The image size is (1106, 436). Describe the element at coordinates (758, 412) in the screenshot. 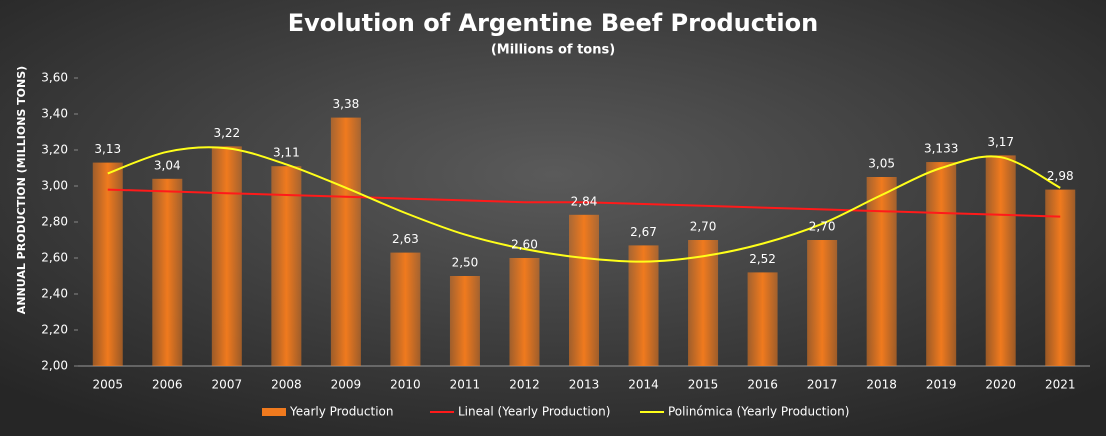

I see `legend-label: Polinómica (Yearly Production)` at that location.